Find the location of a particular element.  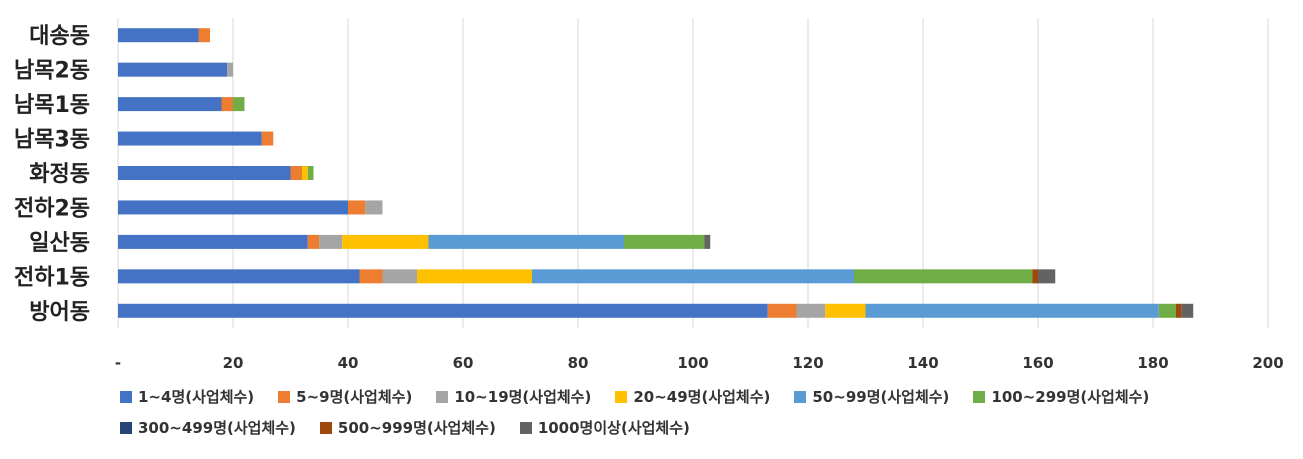

x-tick-label: 160 is located at coordinates (1037, 363).